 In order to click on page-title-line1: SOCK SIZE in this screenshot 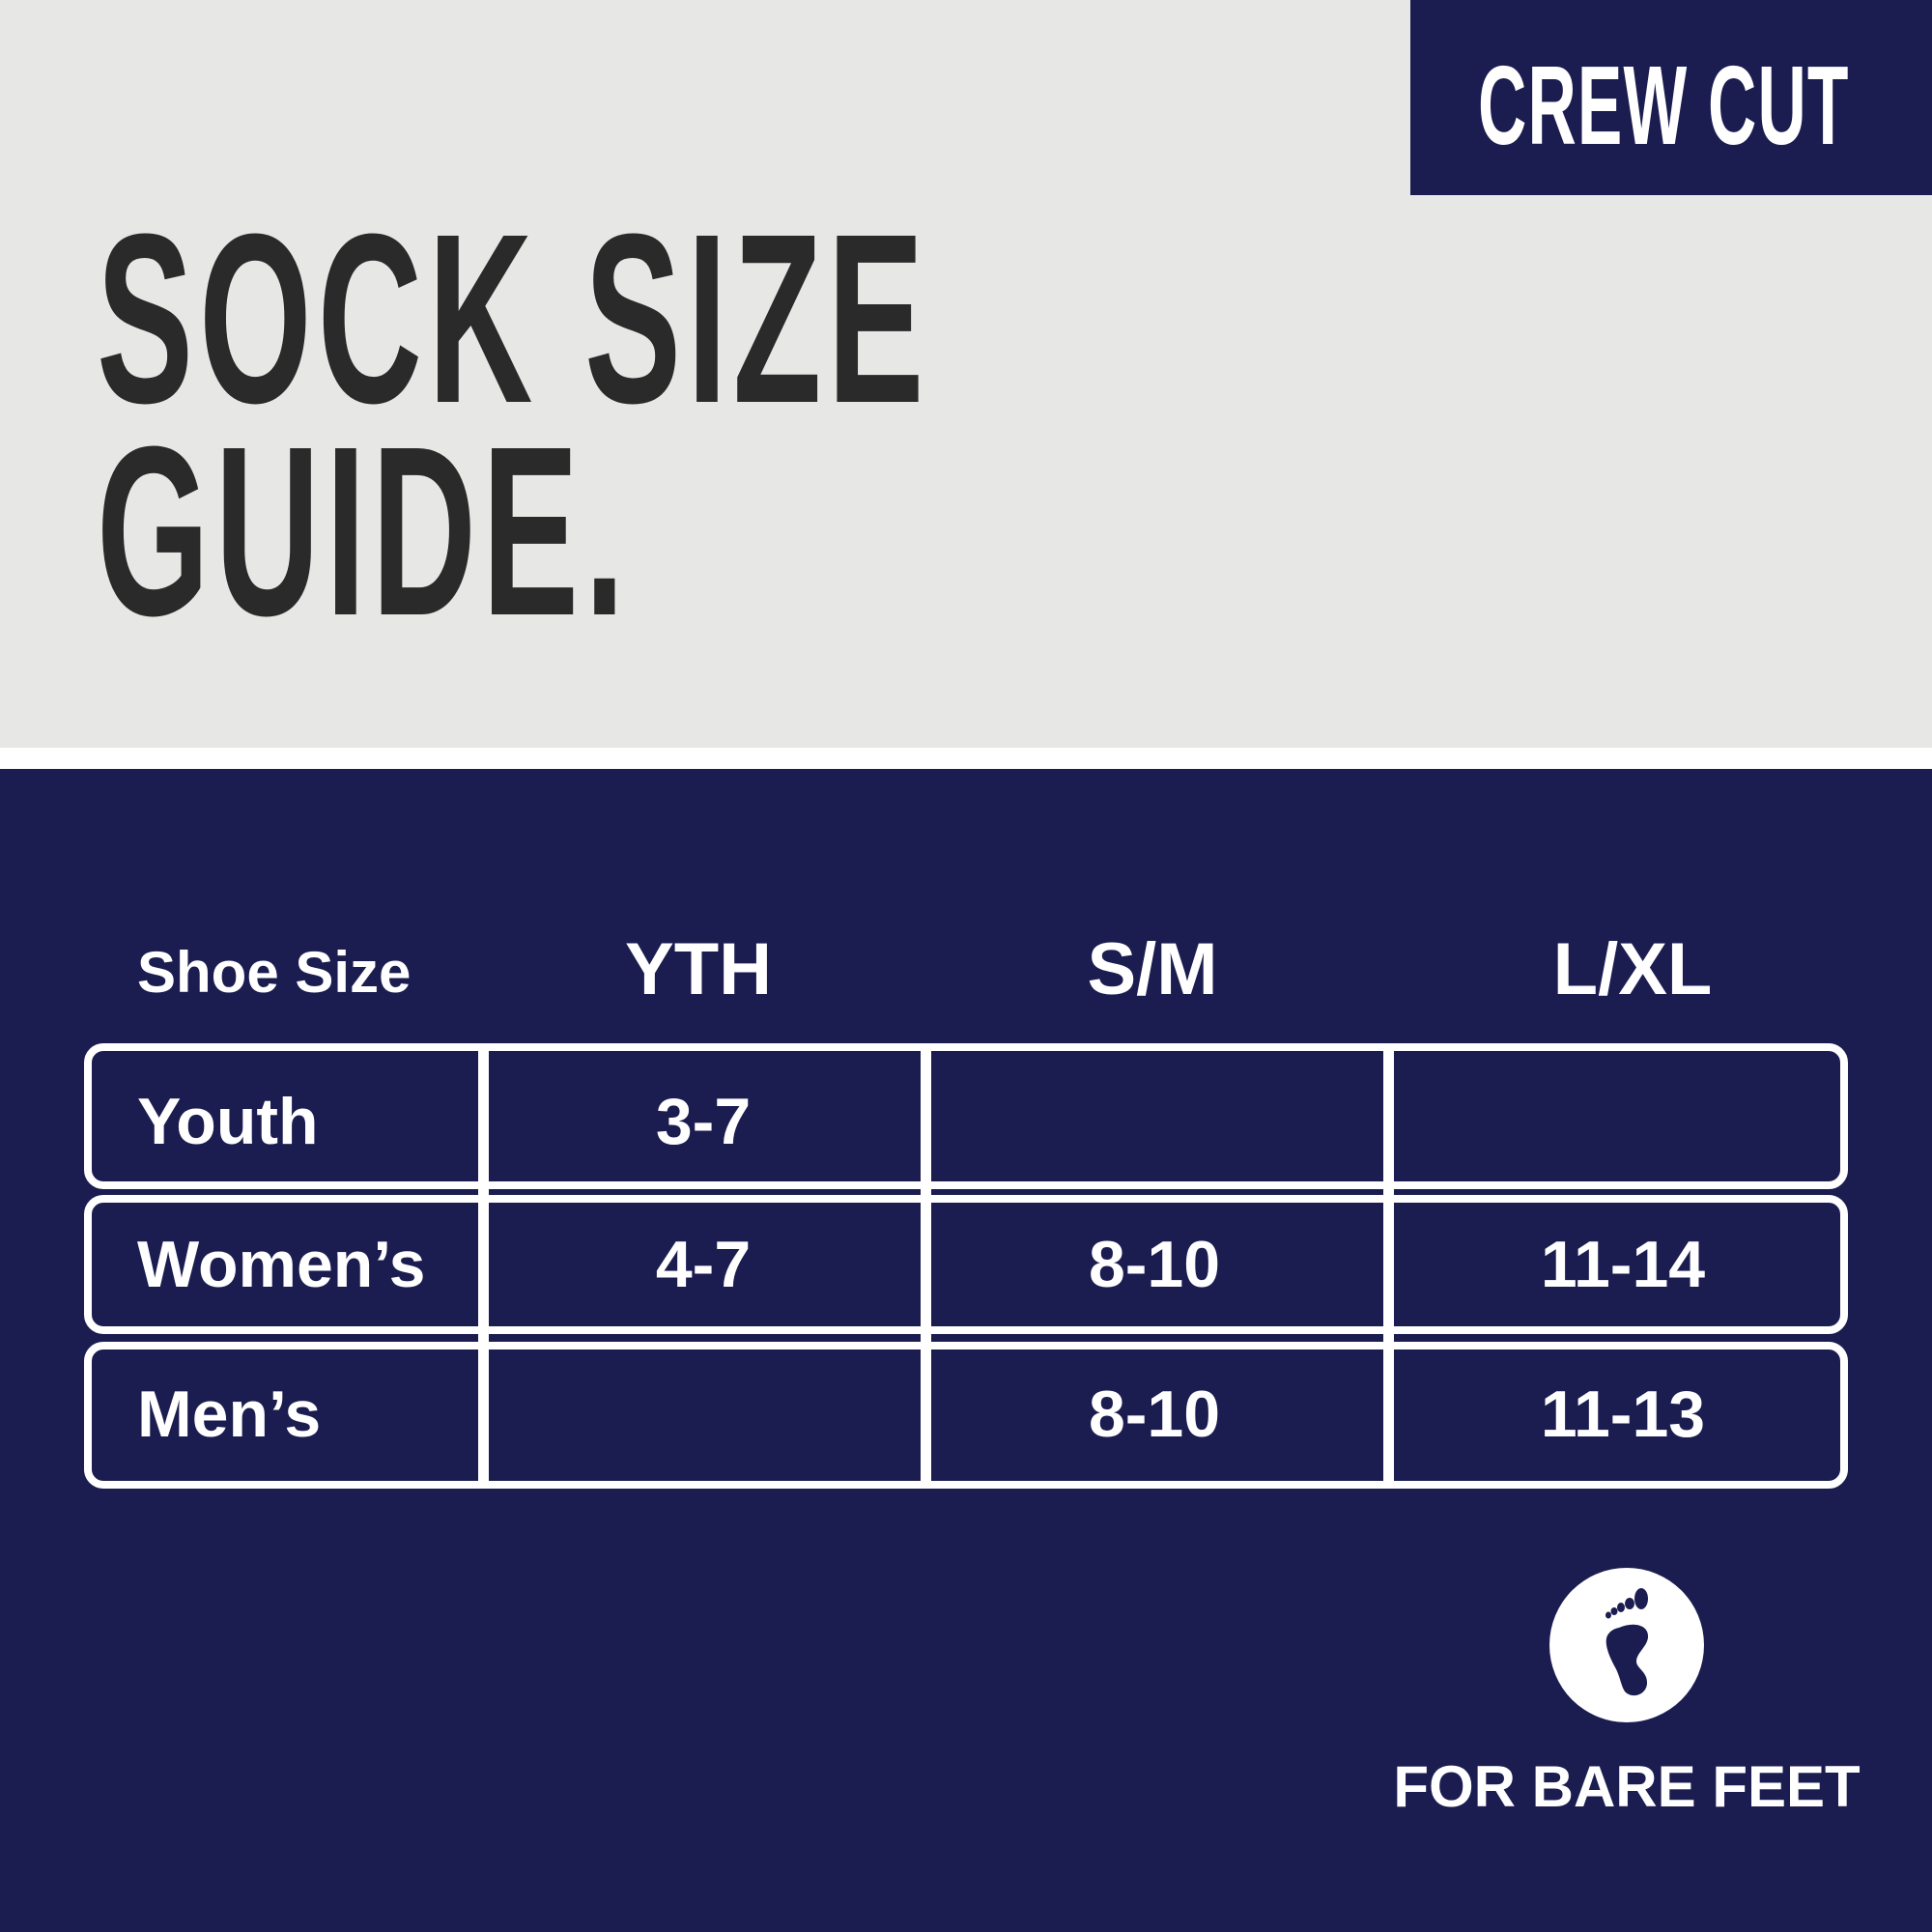, I will do `click(513, 318)`.